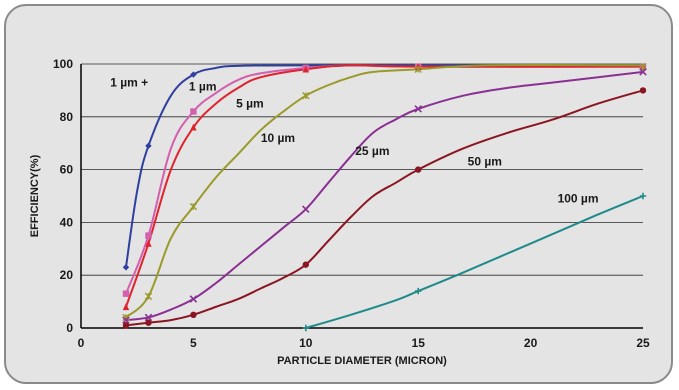  Describe the element at coordinates (67, 222) in the screenshot. I see `y-tick-label: 40` at that location.